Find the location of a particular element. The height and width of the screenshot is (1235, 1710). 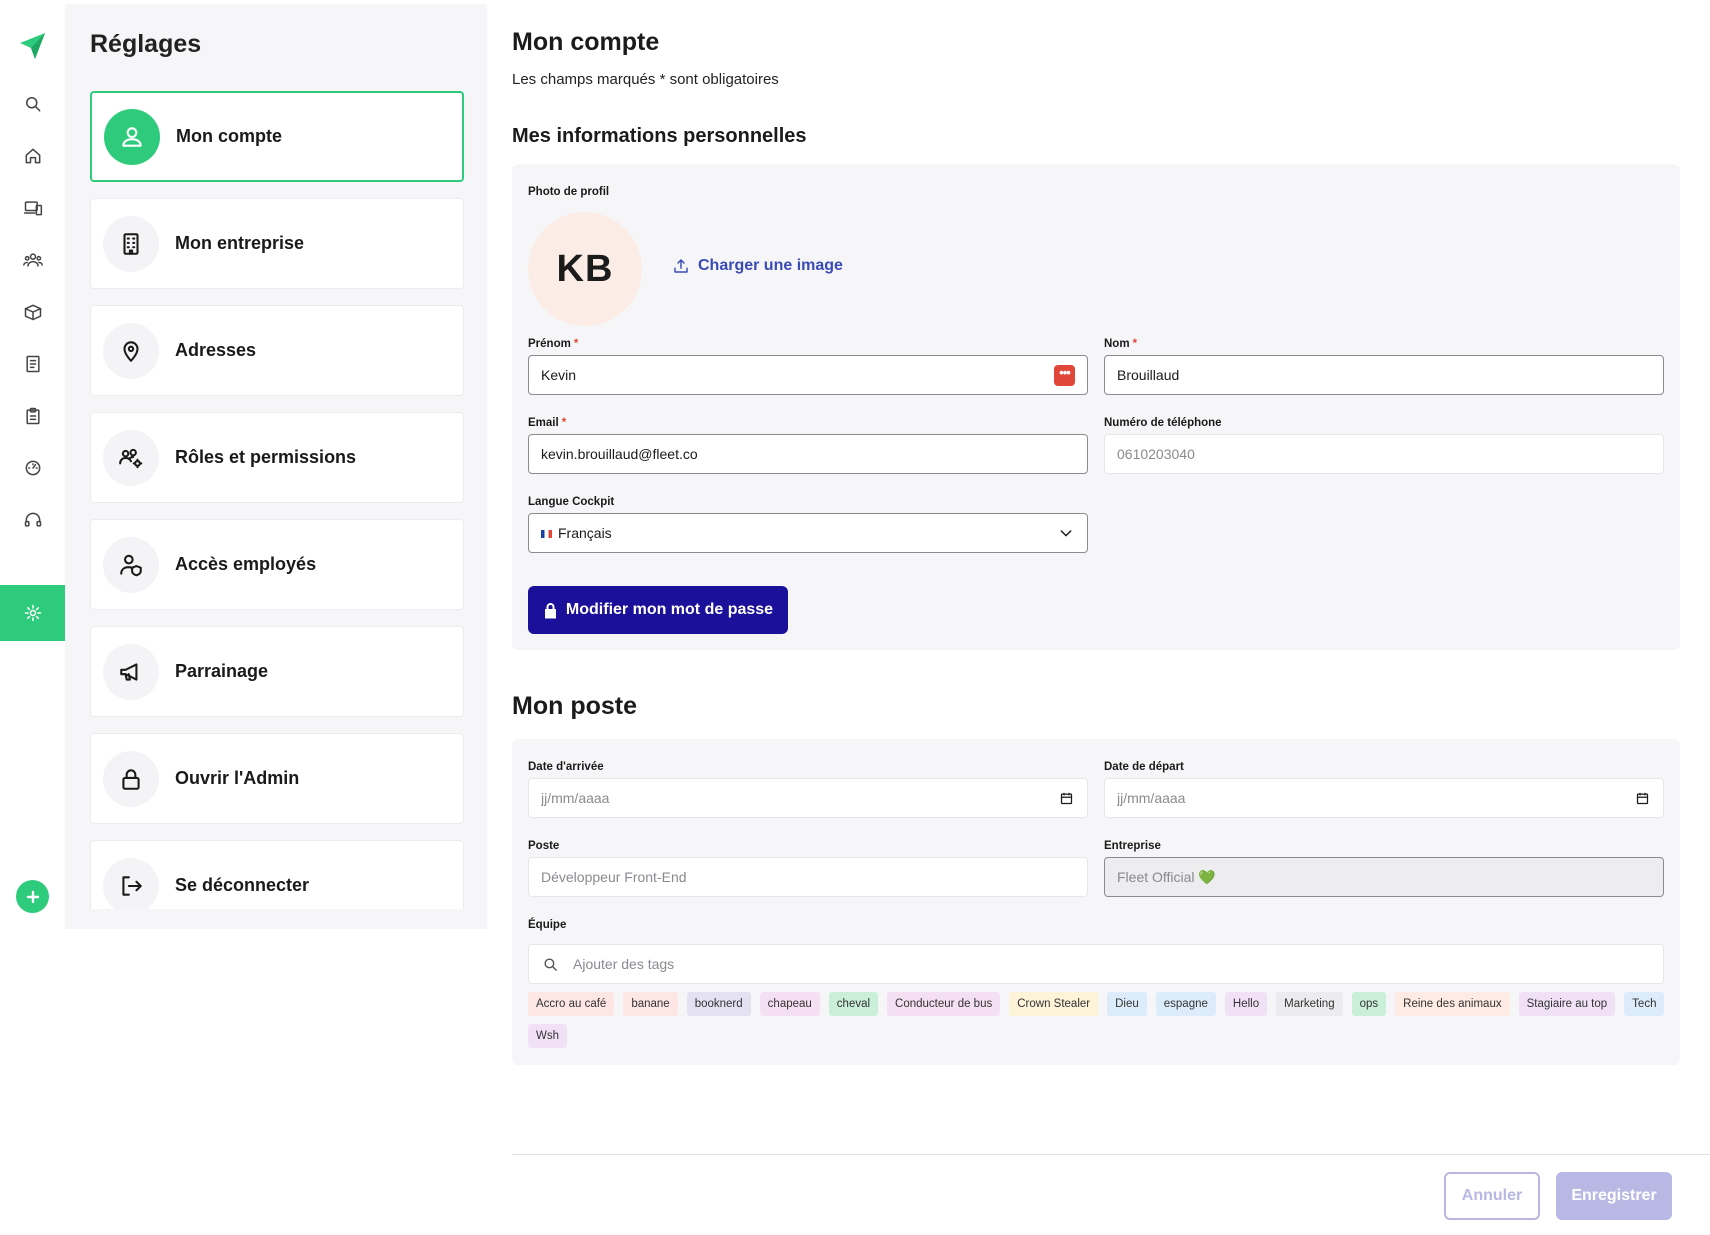

team-tag: Stagiaire au top is located at coordinates (1567, 1004).